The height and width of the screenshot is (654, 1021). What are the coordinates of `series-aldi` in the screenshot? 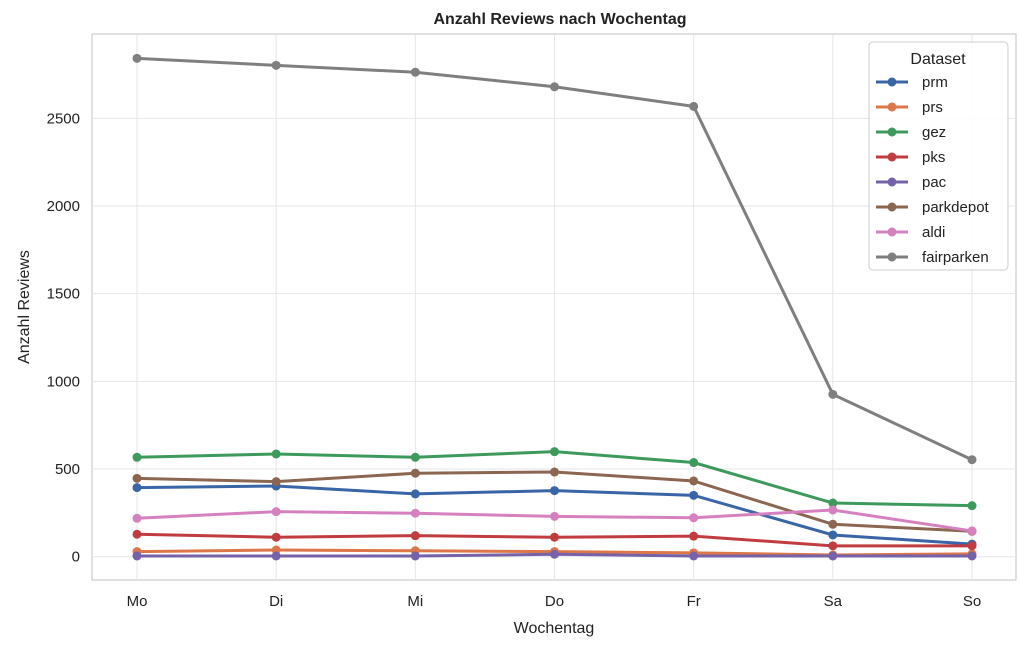 It's located at (554, 520).